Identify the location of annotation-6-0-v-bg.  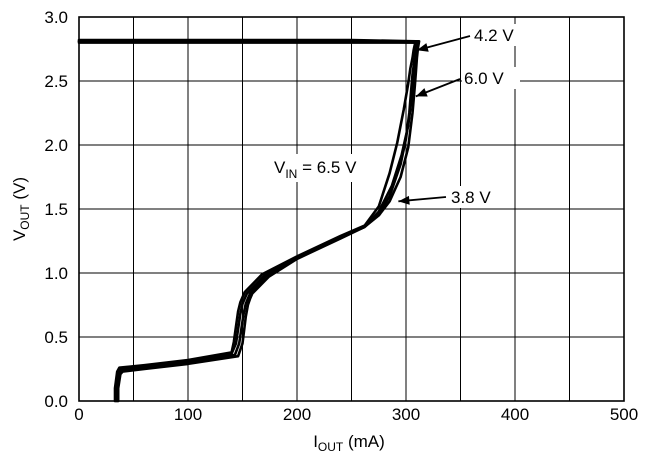
(491, 78).